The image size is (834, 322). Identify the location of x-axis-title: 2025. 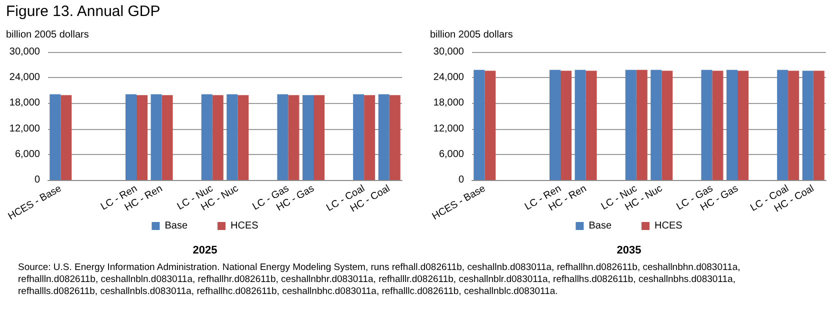
(205, 250).